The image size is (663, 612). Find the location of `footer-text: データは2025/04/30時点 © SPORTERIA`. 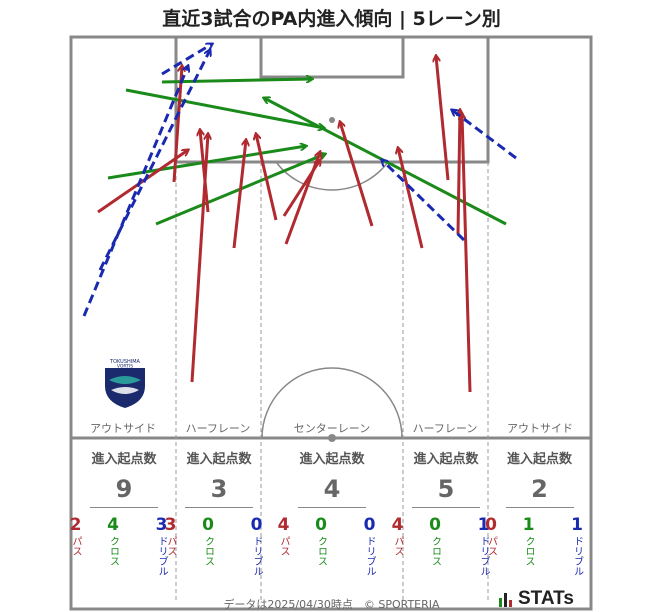

footer-text: データは2025/04/30時点 © SPORTERIA is located at coordinates (331, 604).